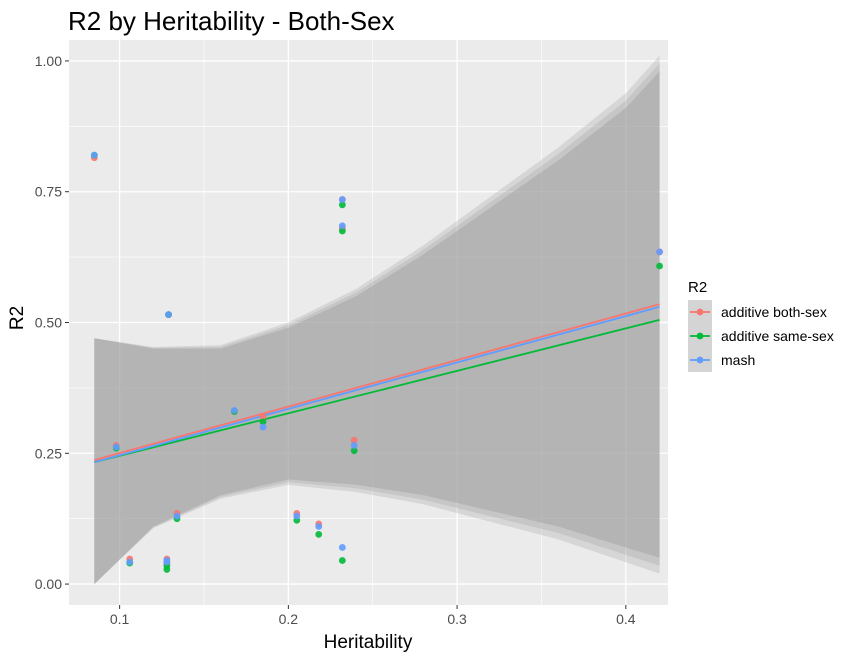 The height and width of the screenshot is (658, 863). I want to click on y-axis: 0.00 0.25 0.50 0.75 1.00, so click(52, 322).